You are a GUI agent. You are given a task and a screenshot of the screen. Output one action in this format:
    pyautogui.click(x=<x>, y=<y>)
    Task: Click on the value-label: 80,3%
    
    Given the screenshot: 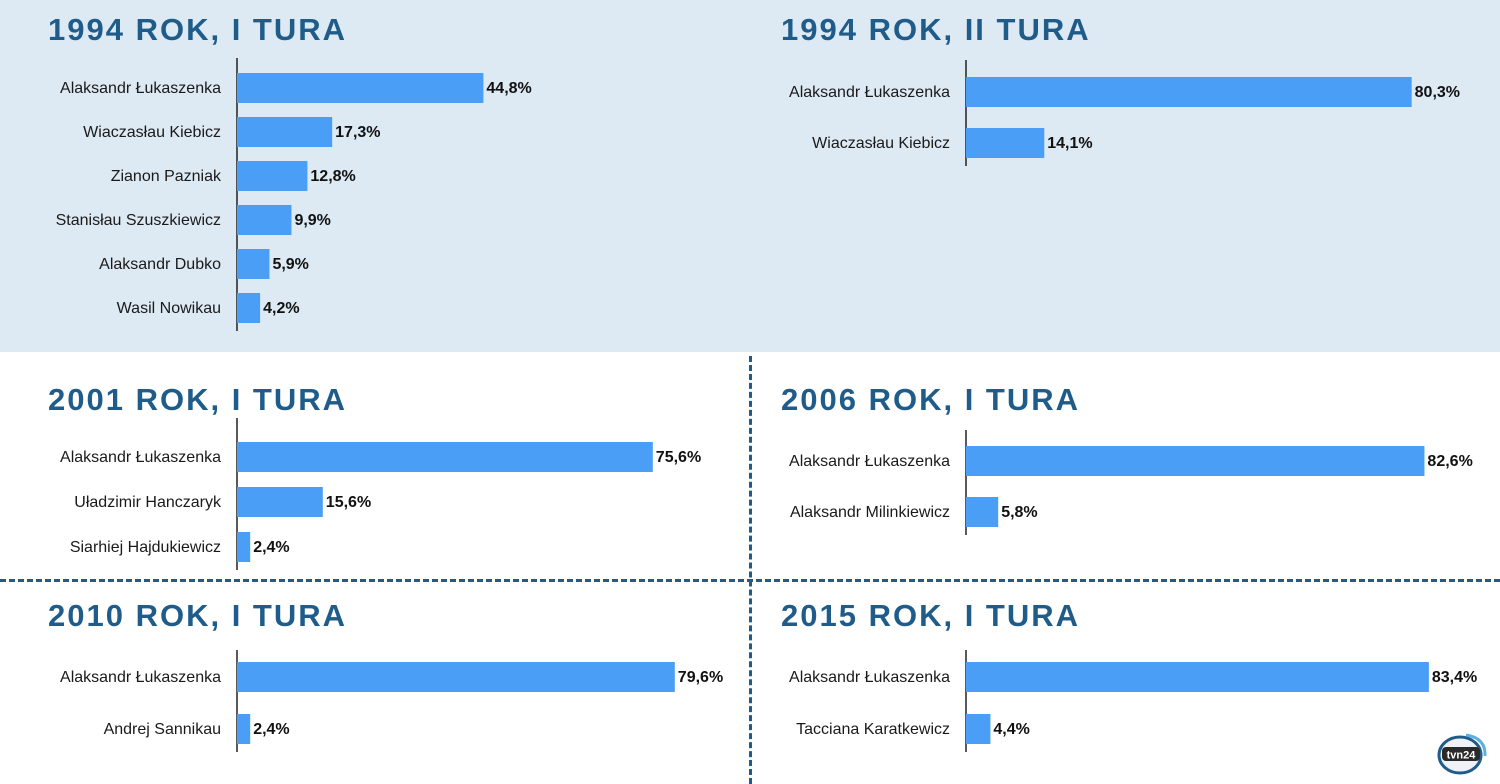 What is the action you would take?
    pyautogui.click(x=1437, y=92)
    